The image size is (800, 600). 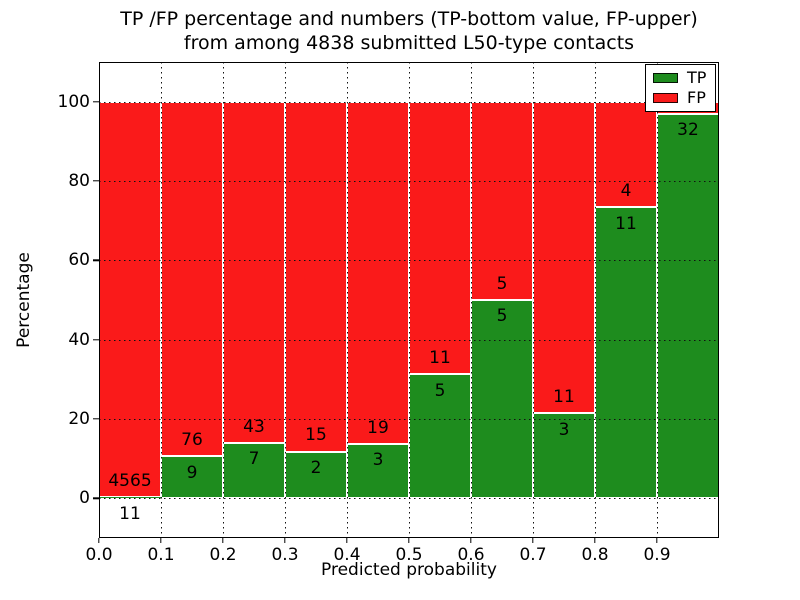 What do you see at coordinates (192, 440) in the screenshot?
I see `bar-fp-count-label: 76` at bounding box center [192, 440].